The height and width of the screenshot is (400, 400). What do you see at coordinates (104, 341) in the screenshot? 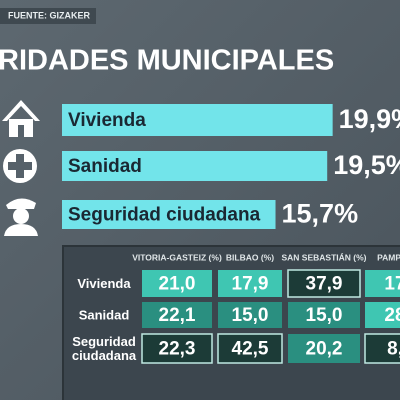
I see `row-label: Seguridad` at bounding box center [104, 341].